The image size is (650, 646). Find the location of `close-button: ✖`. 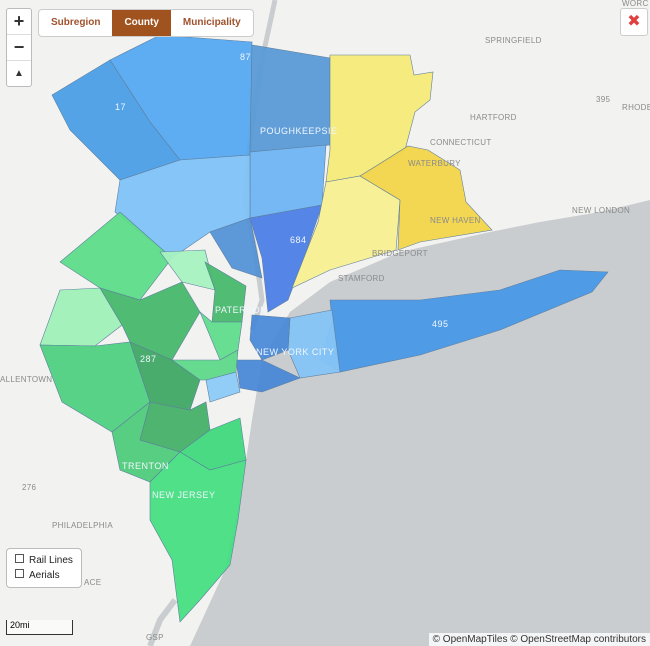

close-button: ✖ is located at coordinates (634, 22).